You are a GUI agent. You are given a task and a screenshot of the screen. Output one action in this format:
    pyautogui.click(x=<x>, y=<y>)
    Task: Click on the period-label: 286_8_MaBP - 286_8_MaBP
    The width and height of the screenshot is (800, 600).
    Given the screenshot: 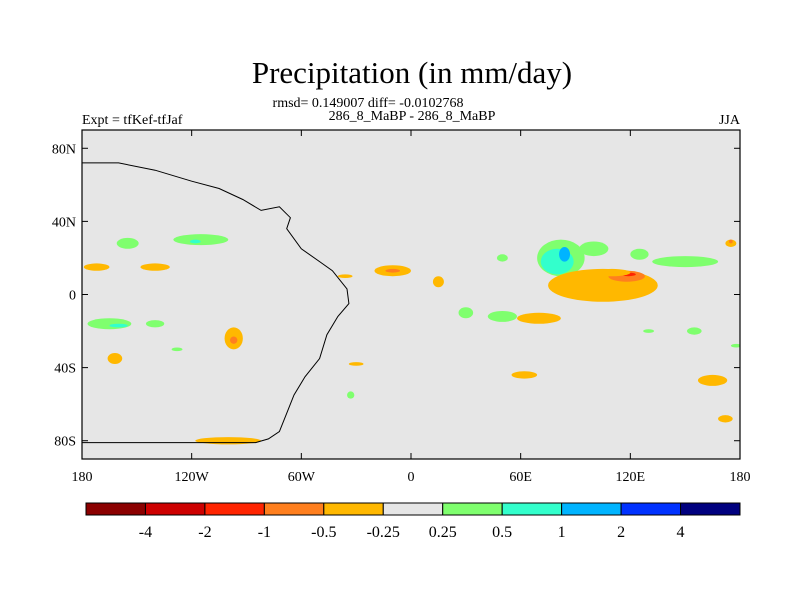 What is the action you would take?
    pyautogui.click(x=412, y=116)
    